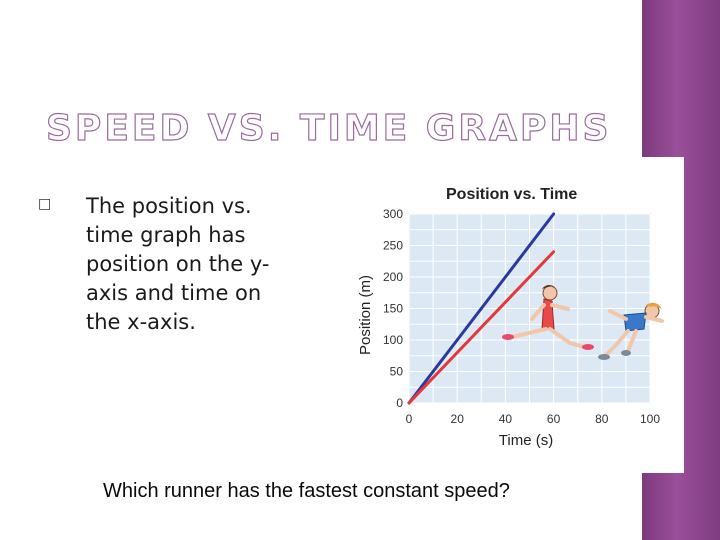  Describe the element at coordinates (511, 194) in the screenshot. I see `chart-title: Position vs. Time` at that location.